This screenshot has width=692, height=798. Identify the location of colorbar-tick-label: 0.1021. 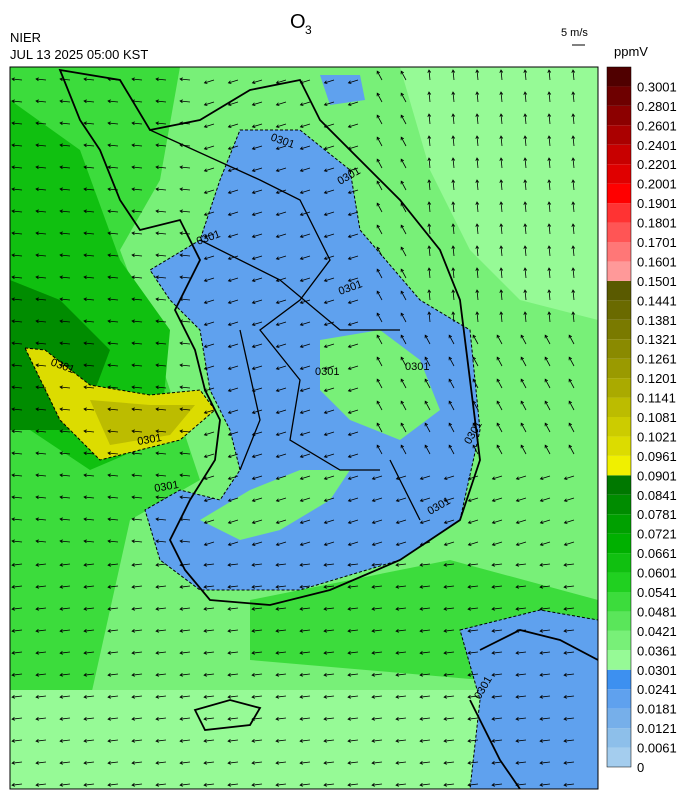
(657, 436).